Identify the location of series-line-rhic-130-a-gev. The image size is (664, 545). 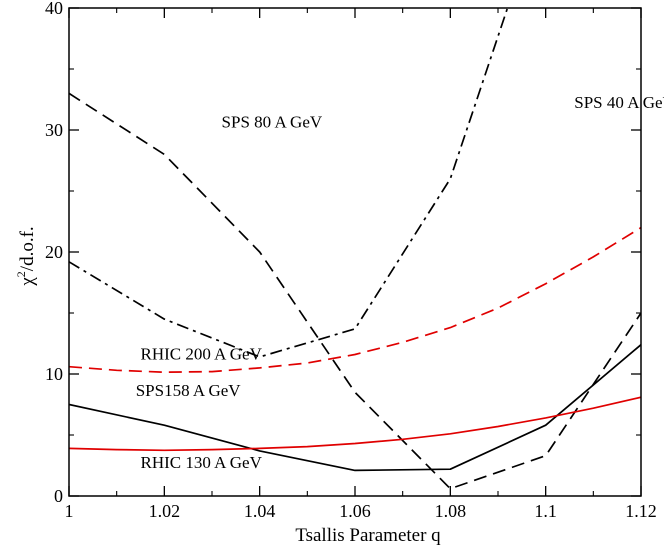
(355, 424).